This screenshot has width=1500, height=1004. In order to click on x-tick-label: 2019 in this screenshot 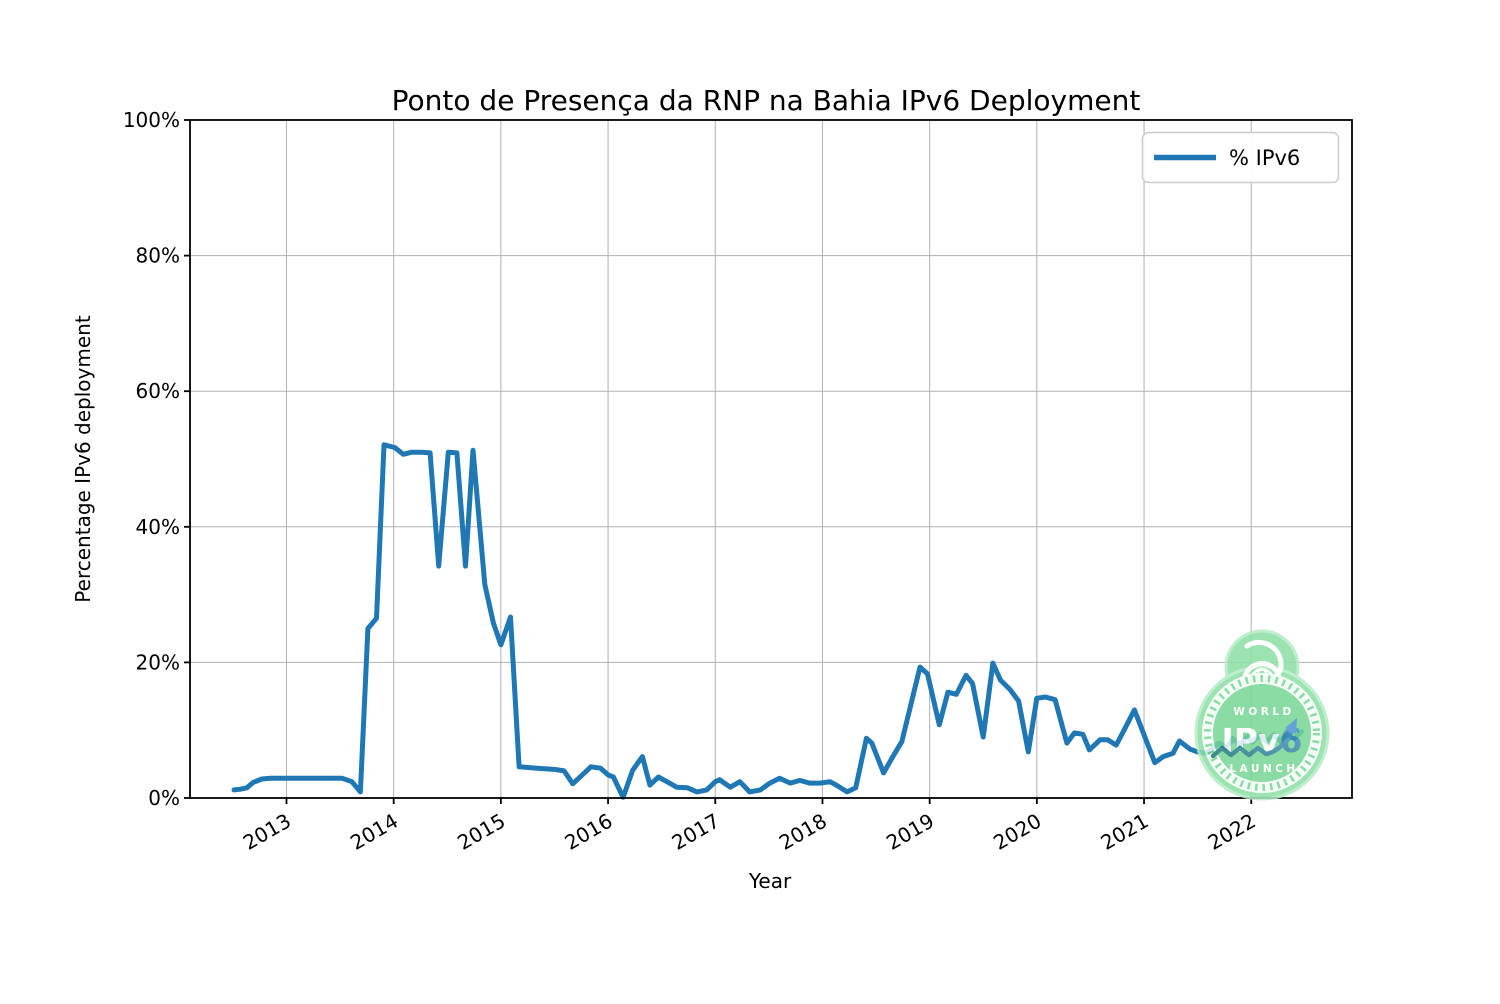, I will do `click(910, 832)`.